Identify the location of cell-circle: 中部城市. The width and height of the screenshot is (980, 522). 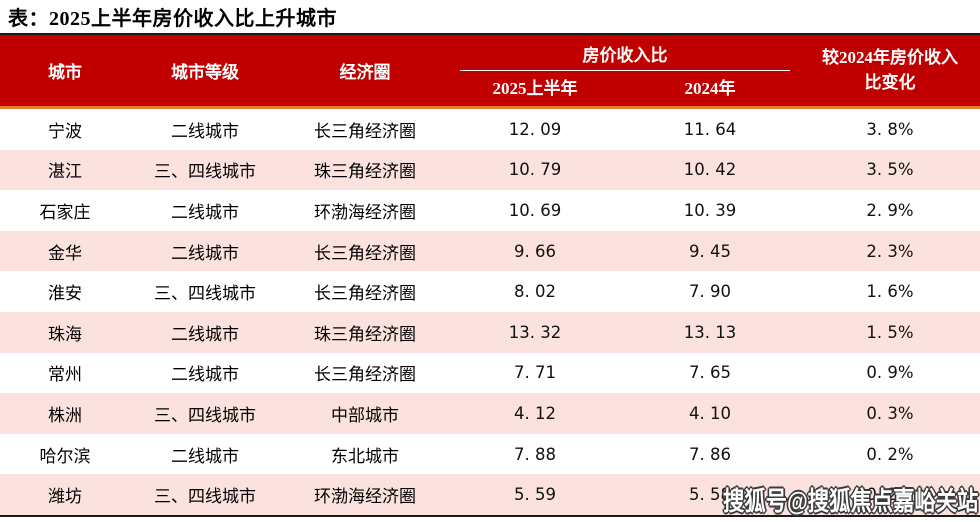
(365, 415).